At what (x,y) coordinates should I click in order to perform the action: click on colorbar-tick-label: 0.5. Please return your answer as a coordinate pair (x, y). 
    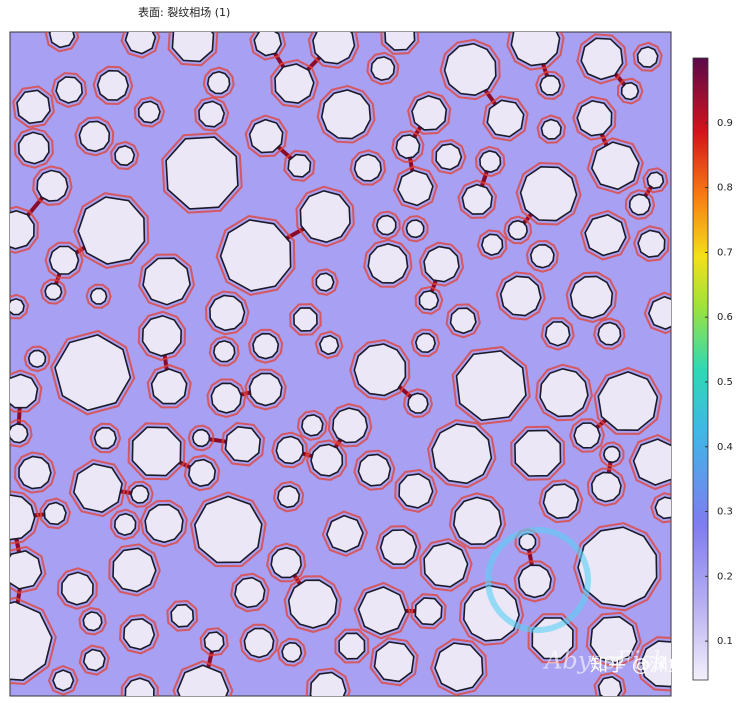
    Looking at the image, I should click on (725, 382).